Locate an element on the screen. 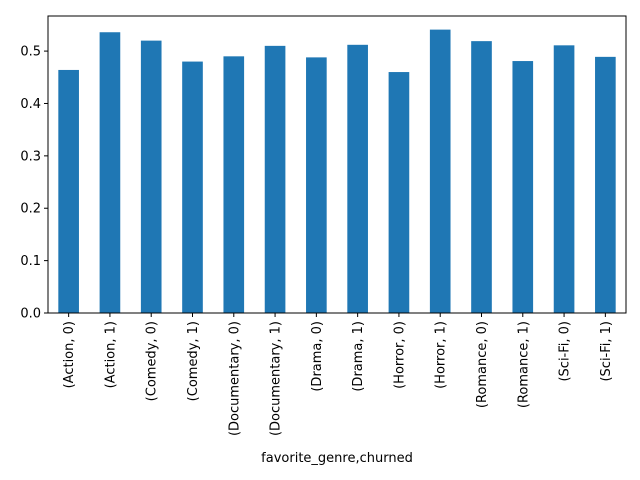 This screenshot has height=480, width=640. x-tick-label: (Romance, 1) is located at coordinates (523, 364).